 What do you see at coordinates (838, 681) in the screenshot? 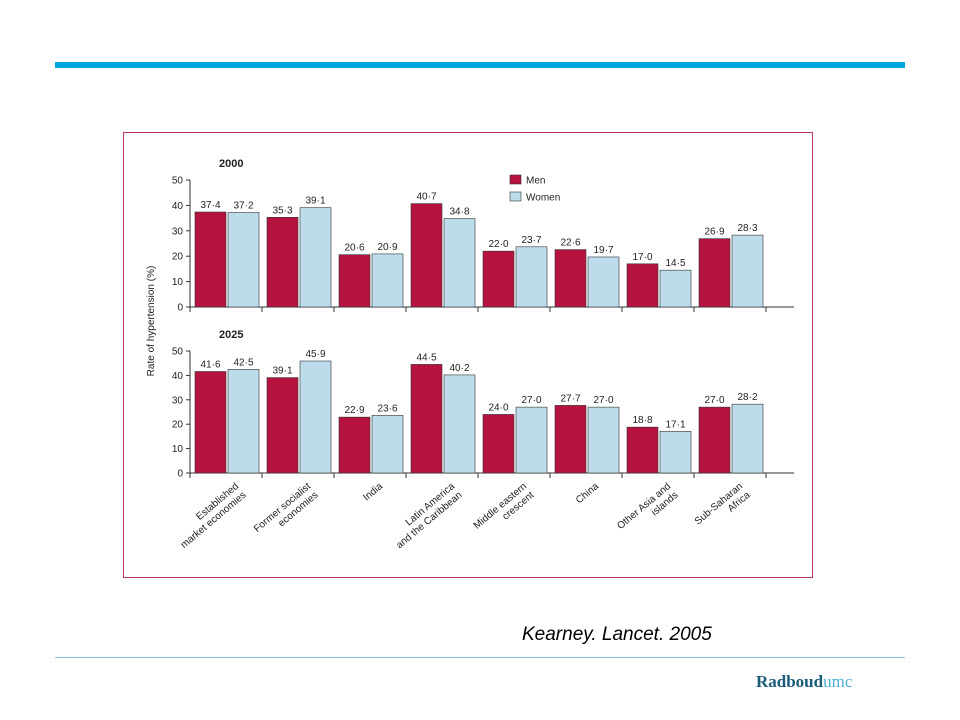
I see `logo-part2: umc` at bounding box center [838, 681].